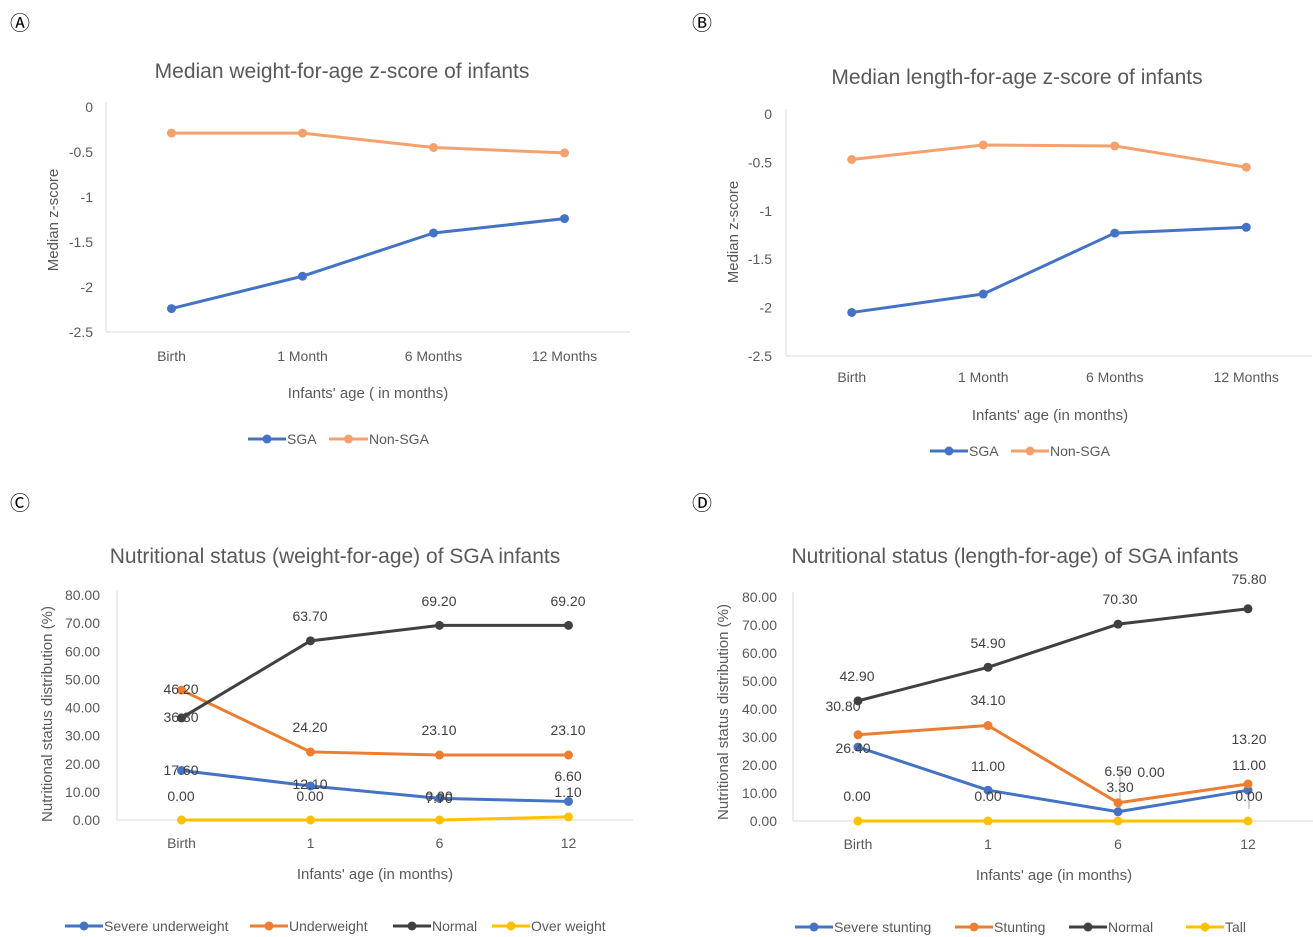 Image resolution: width=1313 pixels, height=937 pixels. I want to click on data-label: 42.90, so click(856, 676).